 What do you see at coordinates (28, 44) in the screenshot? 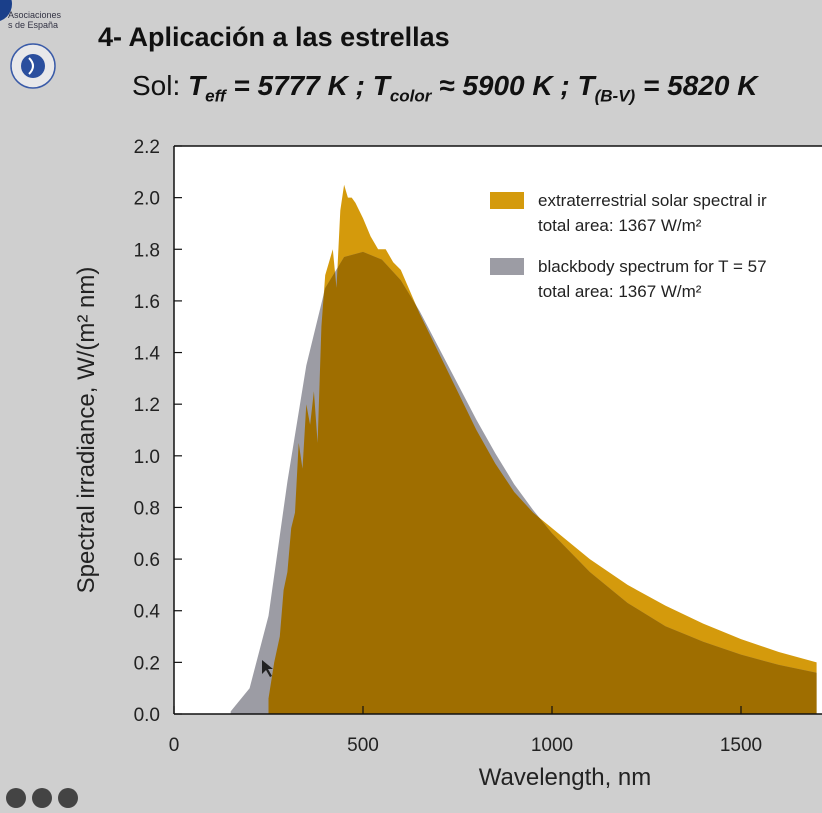
I see `association-logo-icon` at bounding box center [28, 44].